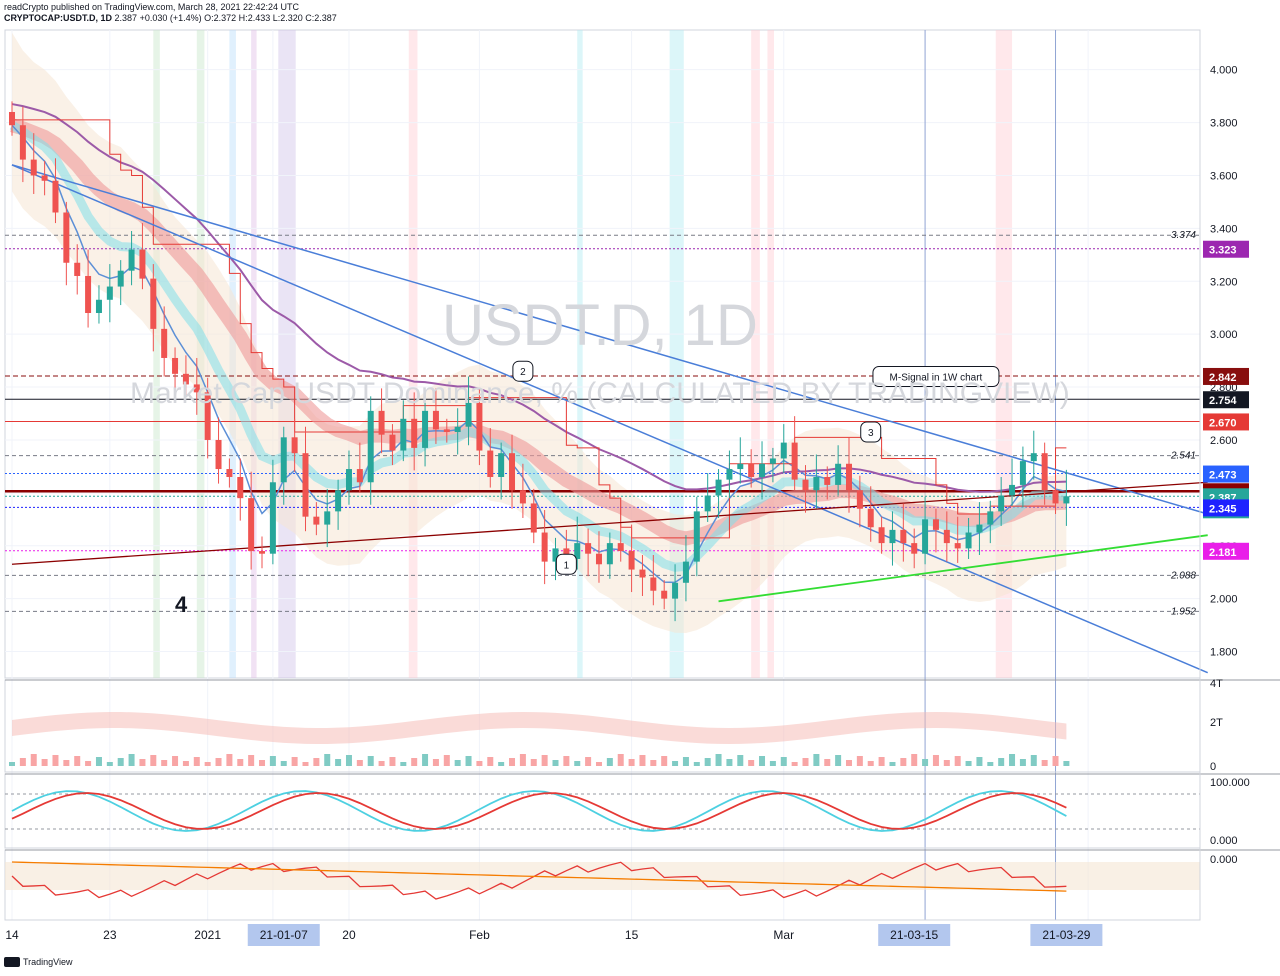 This screenshot has height=976, width=1280. I want to click on time-tick: Mar, so click(783, 935).